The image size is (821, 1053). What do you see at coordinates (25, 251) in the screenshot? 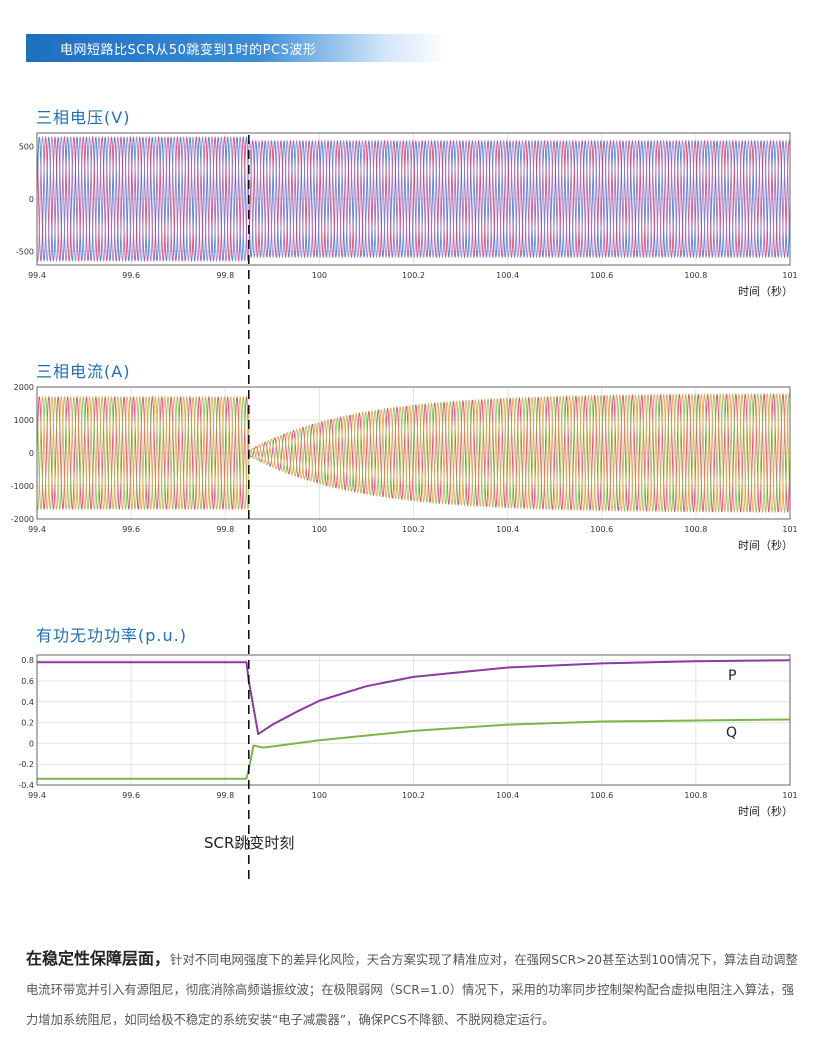
I see `y-tick-label: -500` at bounding box center [25, 251].